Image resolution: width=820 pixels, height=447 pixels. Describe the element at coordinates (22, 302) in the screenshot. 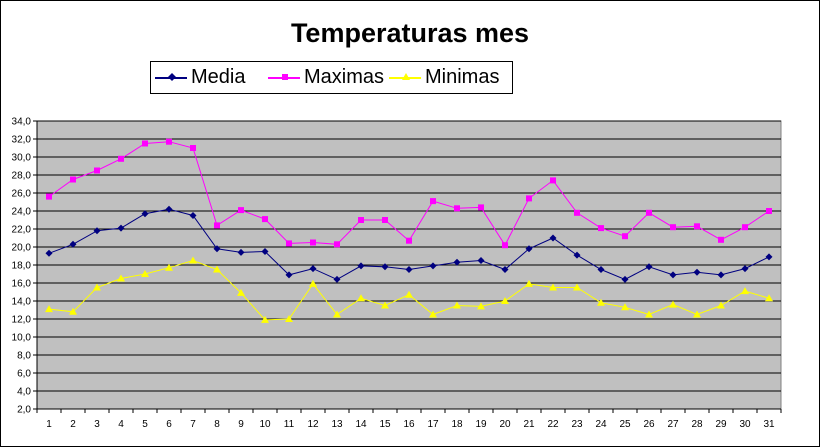

I see `y-tick-label: 14,0` at that location.